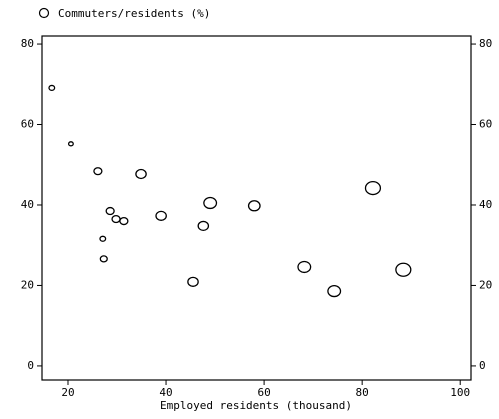 This screenshot has height=419, width=499. What do you see at coordinates (27, 43) in the screenshot?
I see `y-tick-label: 80` at bounding box center [27, 43].